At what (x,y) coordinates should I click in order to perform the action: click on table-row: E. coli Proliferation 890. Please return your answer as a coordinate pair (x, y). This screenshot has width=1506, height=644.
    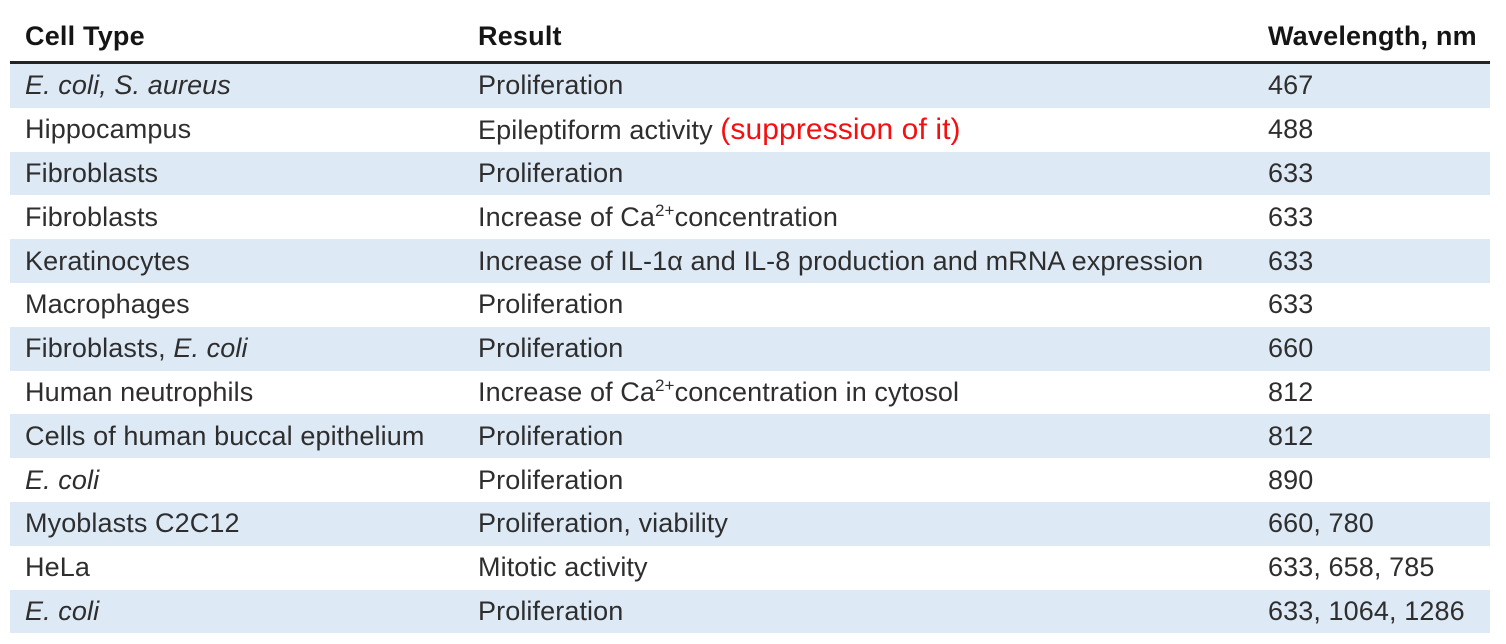
    Looking at the image, I should click on (750, 480).